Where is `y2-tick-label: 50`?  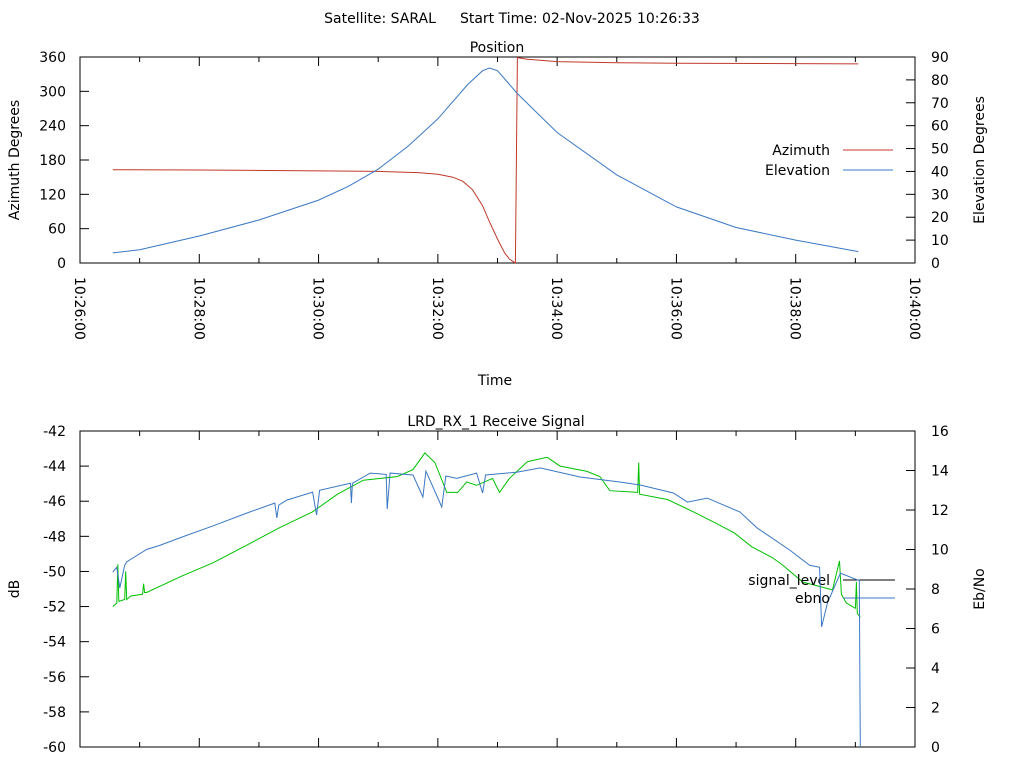
y2-tick-label: 50 is located at coordinates (940, 150).